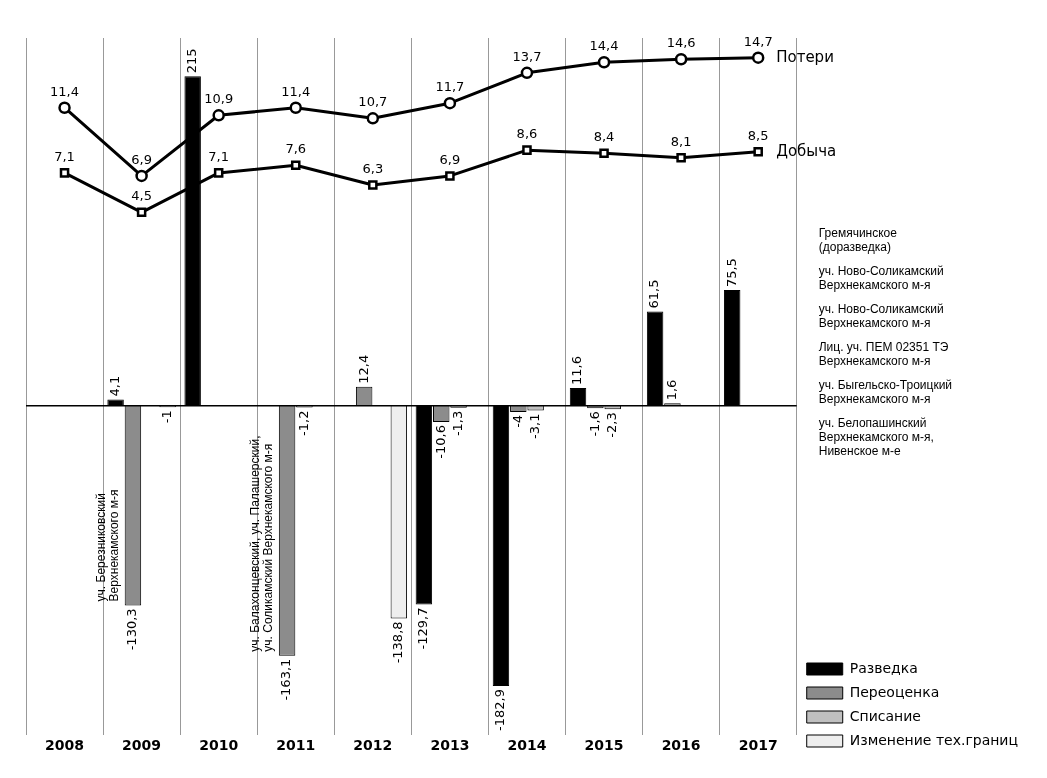 This screenshot has width=1047, height=778. What do you see at coordinates (423, 628) in the screenshot?
I see `data-label: -129,7` at bounding box center [423, 628].